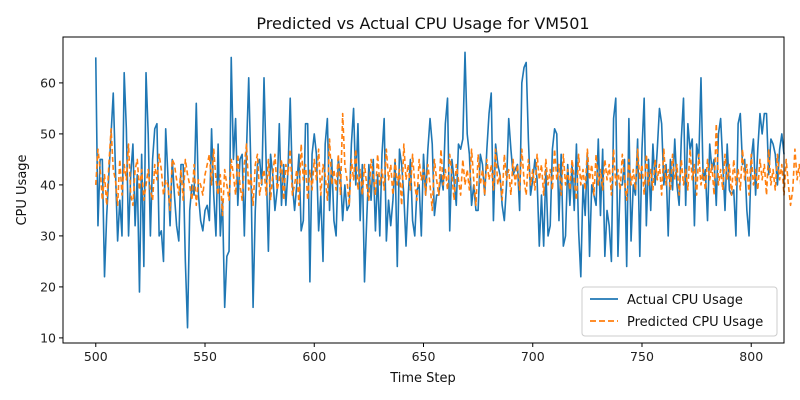  I want to click on y-tick-label: 10, so click(48, 337).